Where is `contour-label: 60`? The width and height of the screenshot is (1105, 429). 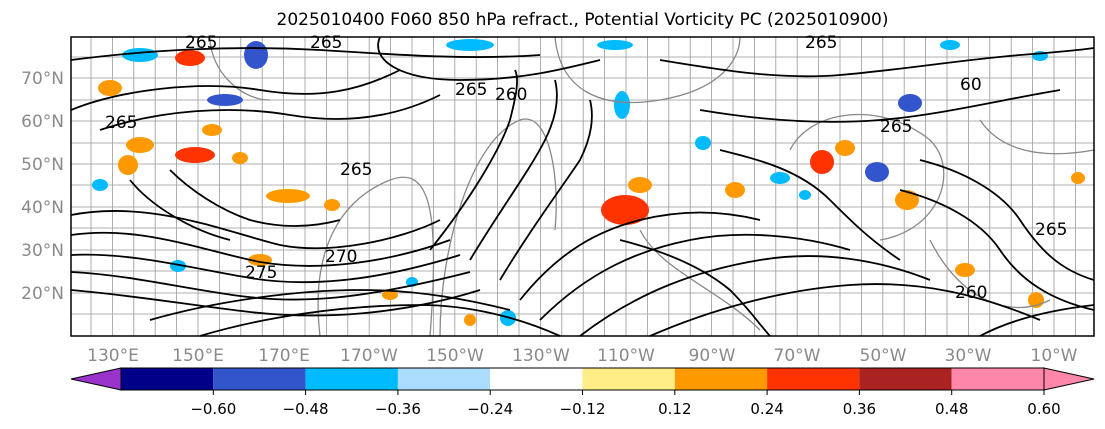 contour-label: 60 is located at coordinates (971, 85).